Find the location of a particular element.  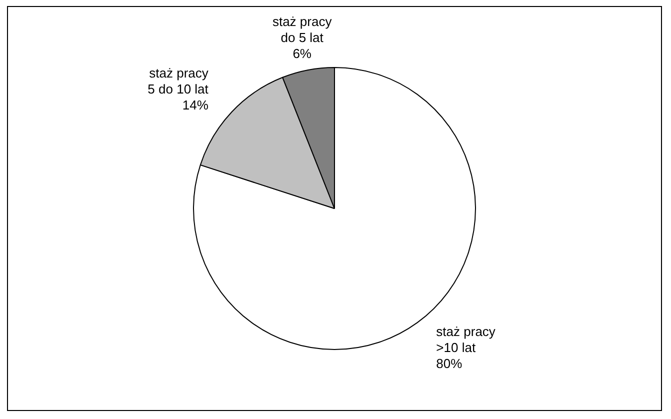

data-label: 6% is located at coordinates (302, 54).